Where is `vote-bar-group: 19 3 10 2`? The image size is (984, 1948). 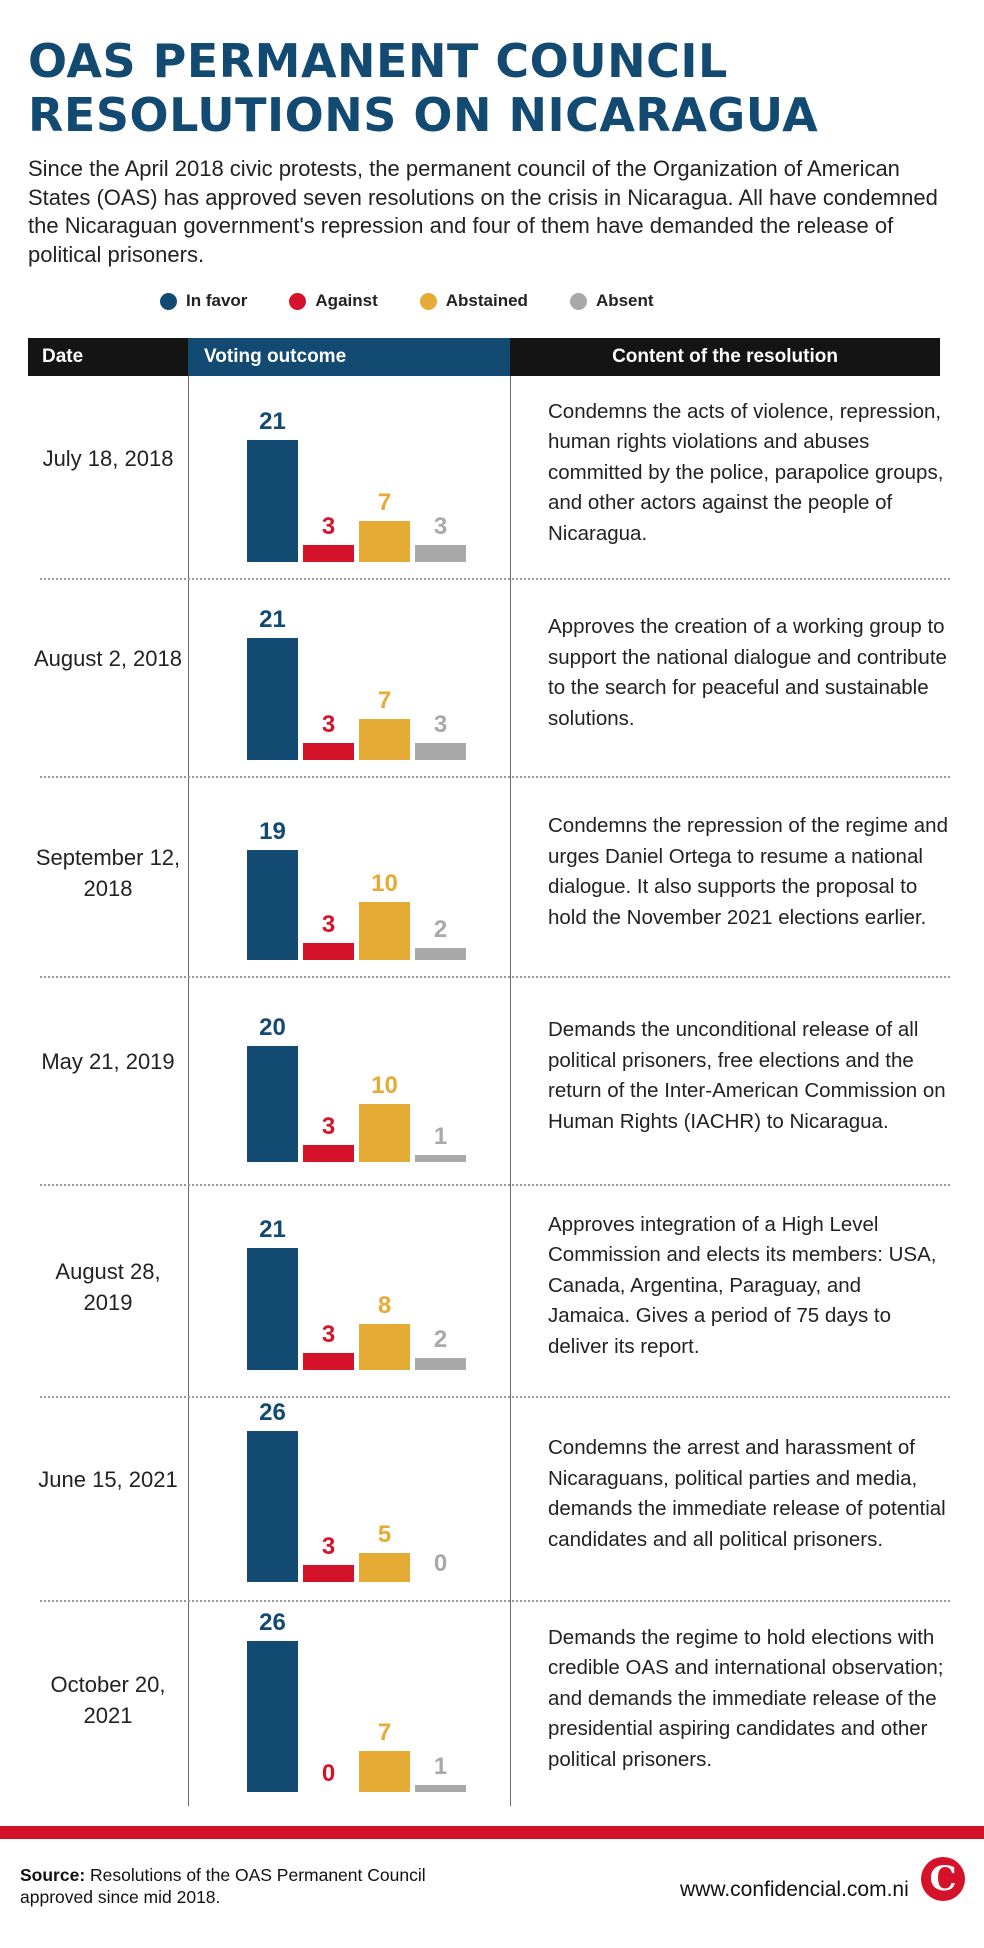
vote-bar-group: 19 3 10 2 is located at coordinates (362, 875).